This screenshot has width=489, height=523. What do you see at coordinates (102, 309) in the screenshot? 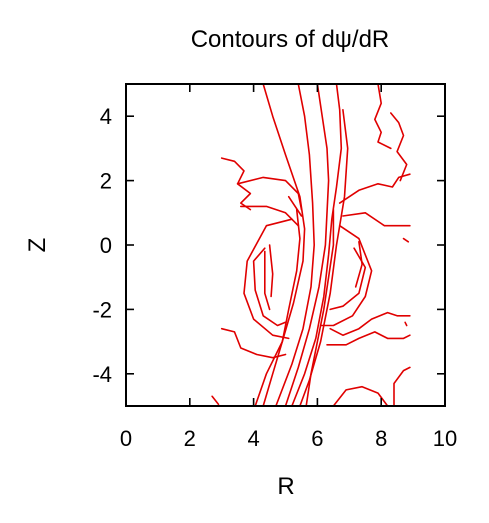
I see `y-tick-label: -2` at bounding box center [102, 309].